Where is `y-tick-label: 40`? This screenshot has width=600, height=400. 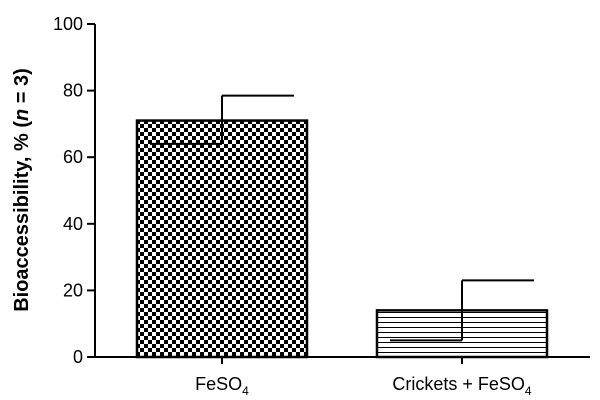
y-tick-label: 40 is located at coordinates (73, 224).